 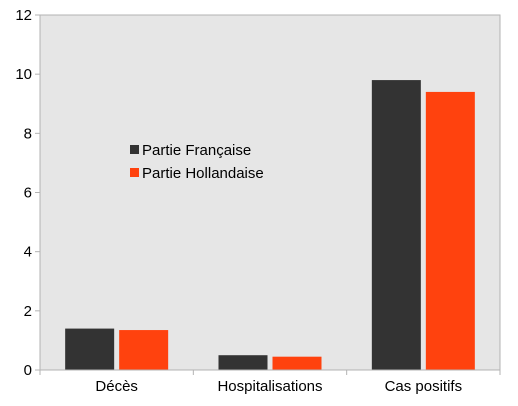 I want to click on y-tick-label: 6, so click(x=28, y=193).